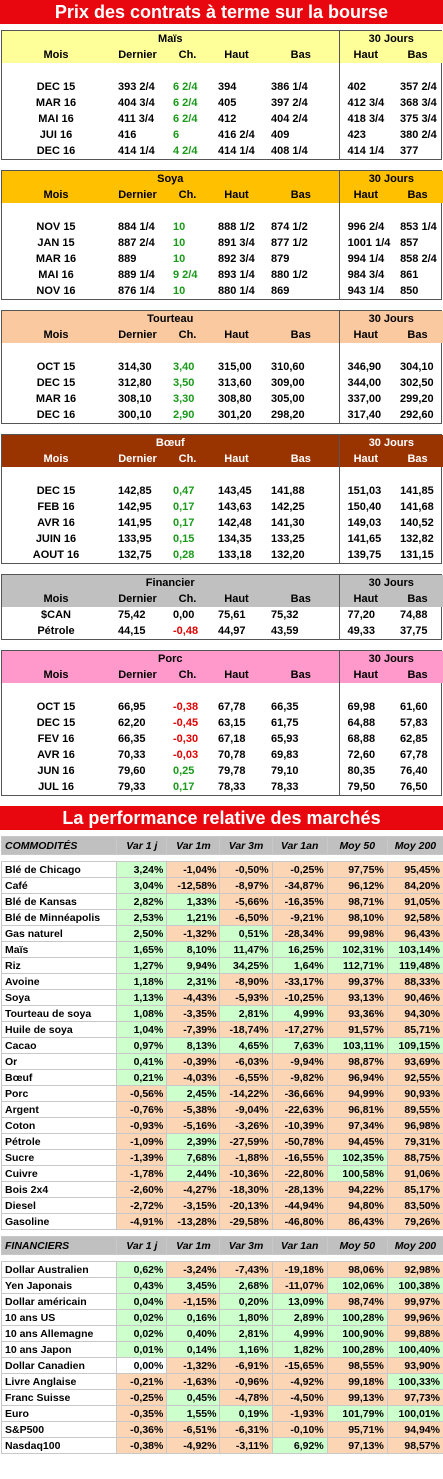 This screenshot has height=1479, width=443. I want to click on price: 412 3/4, so click(365, 103).